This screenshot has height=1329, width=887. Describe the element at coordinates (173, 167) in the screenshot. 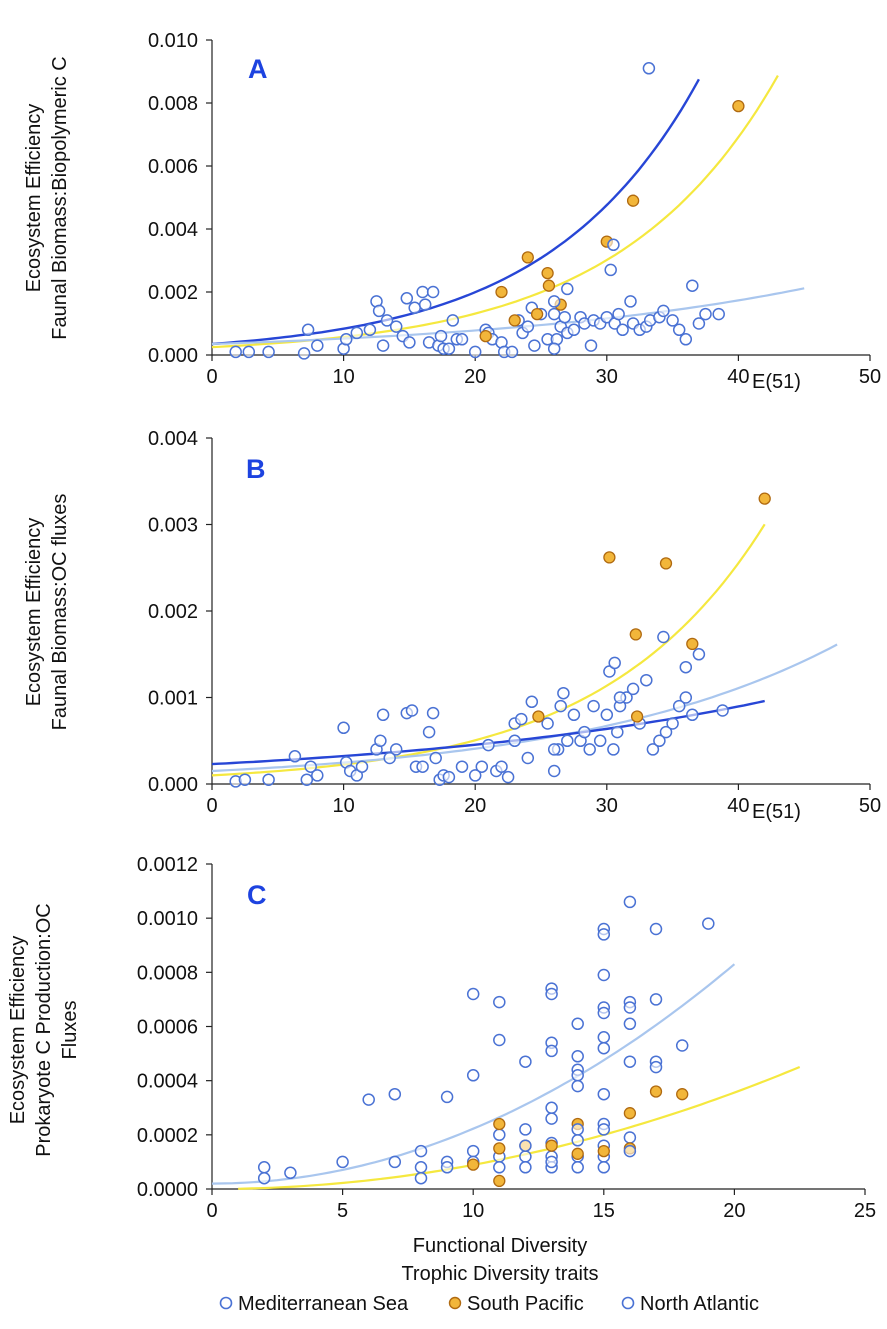

I see `panel-a-y-tick-label-3: 0.006` at that location.